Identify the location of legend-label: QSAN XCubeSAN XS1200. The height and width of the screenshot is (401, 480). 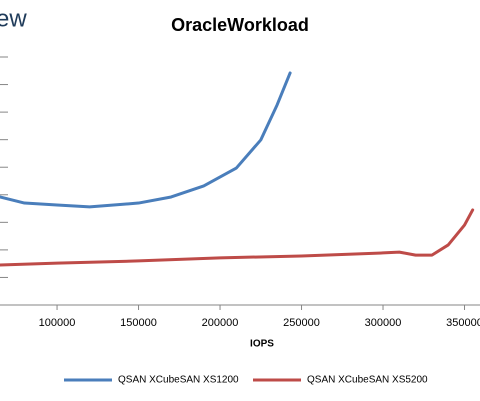
(178, 380).